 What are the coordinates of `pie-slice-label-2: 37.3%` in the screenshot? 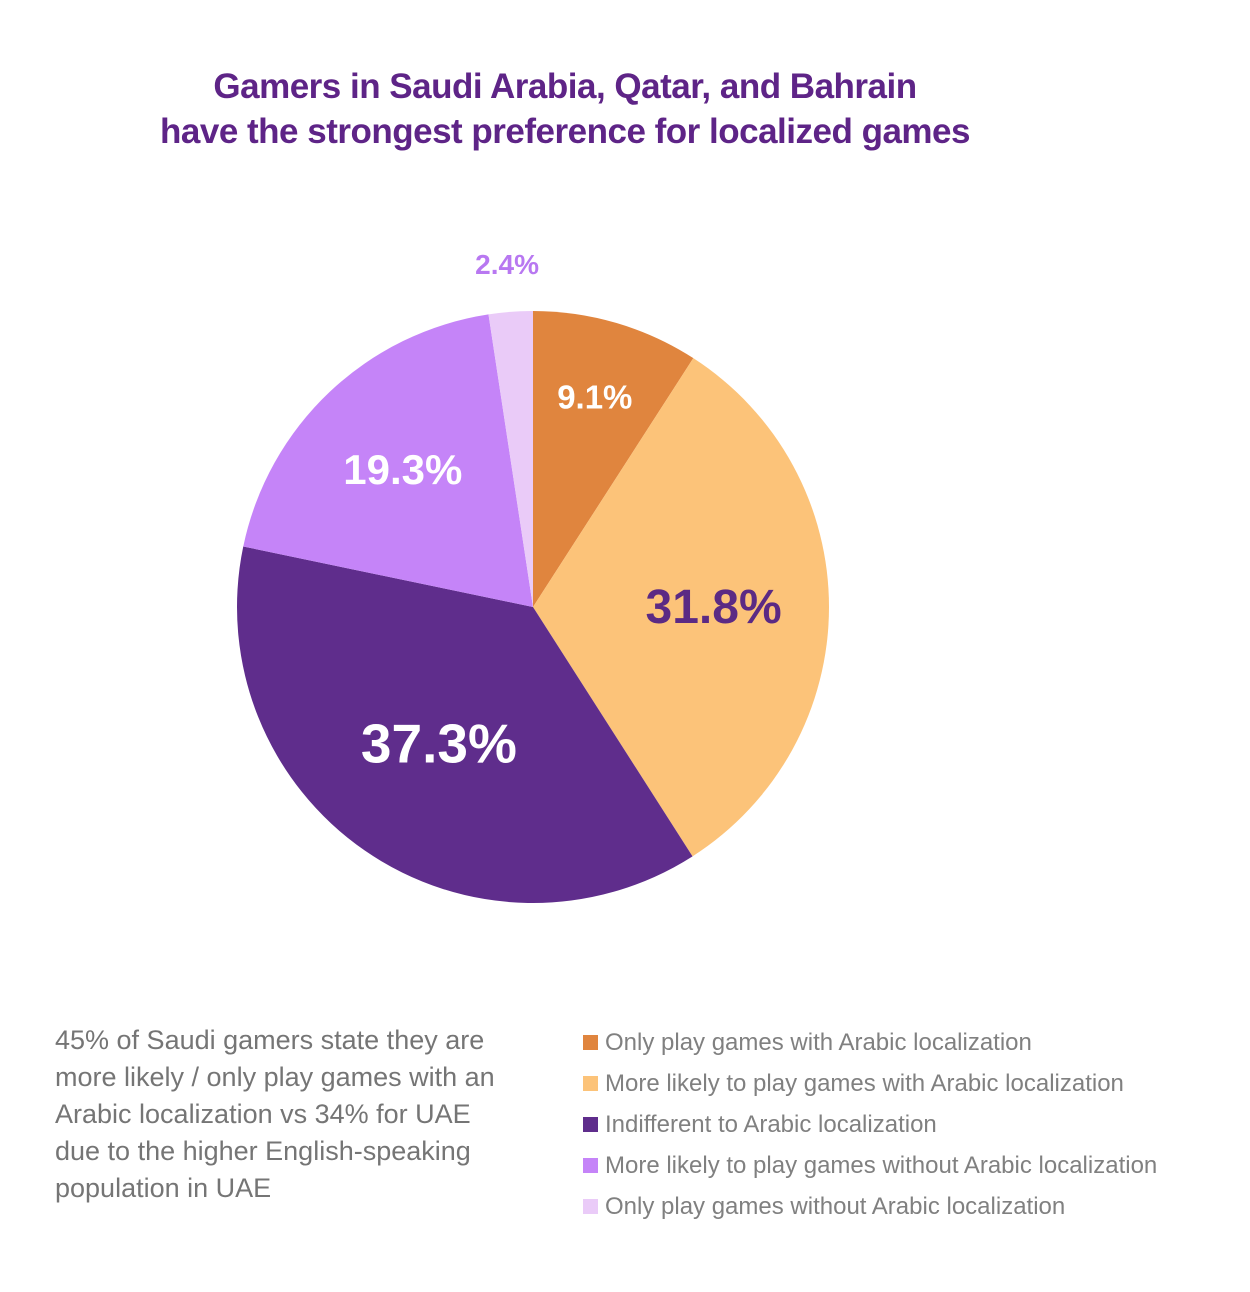 It's located at (439, 744).